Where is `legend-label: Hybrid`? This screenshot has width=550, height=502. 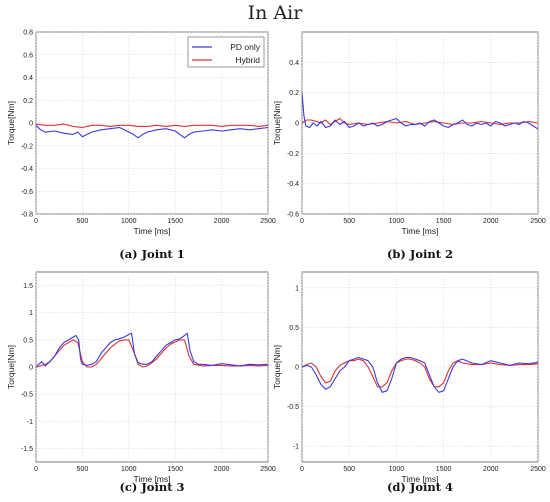 legend-label: Hybrid is located at coordinates (247, 60).